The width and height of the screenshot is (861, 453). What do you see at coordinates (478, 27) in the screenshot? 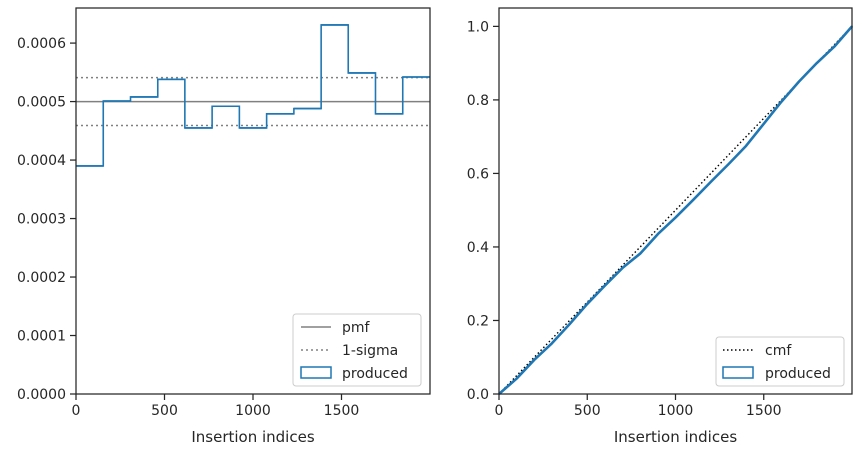
I see `right-ytick-label-5: 1.0` at bounding box center [478, 27].